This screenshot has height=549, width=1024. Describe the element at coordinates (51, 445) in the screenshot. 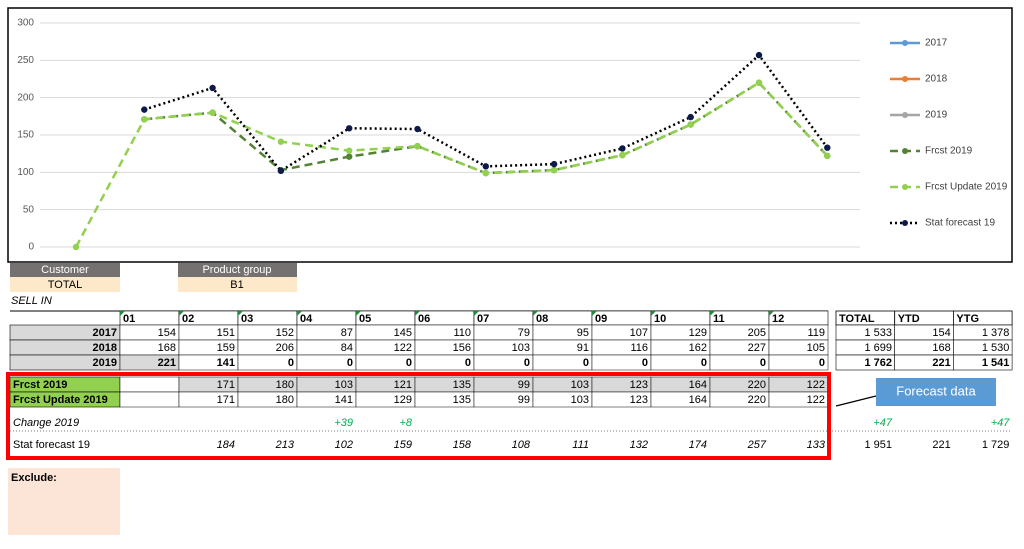

I see `row-label: Stat forecast 19` at that location.